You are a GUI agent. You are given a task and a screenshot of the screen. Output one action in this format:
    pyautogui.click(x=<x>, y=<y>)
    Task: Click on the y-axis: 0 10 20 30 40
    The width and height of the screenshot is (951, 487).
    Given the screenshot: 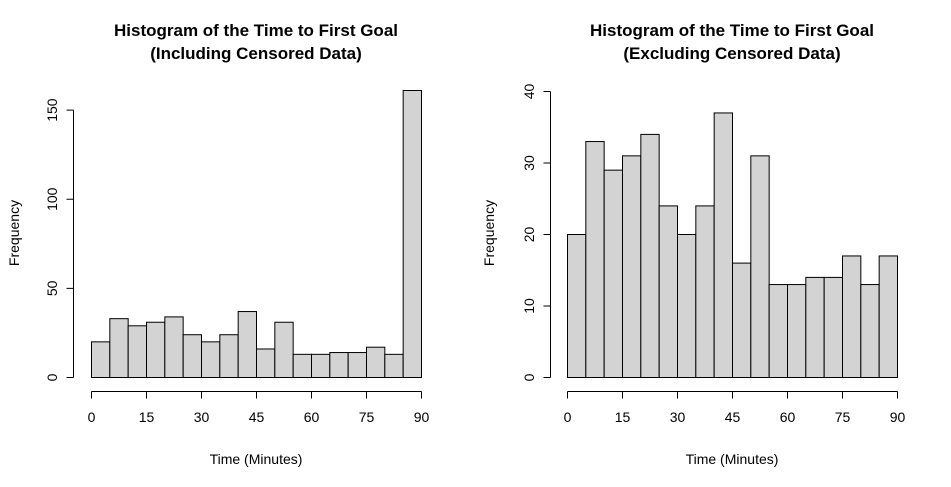 What is the action you would take?
    pyautogui.click(x=536, y=232)
    